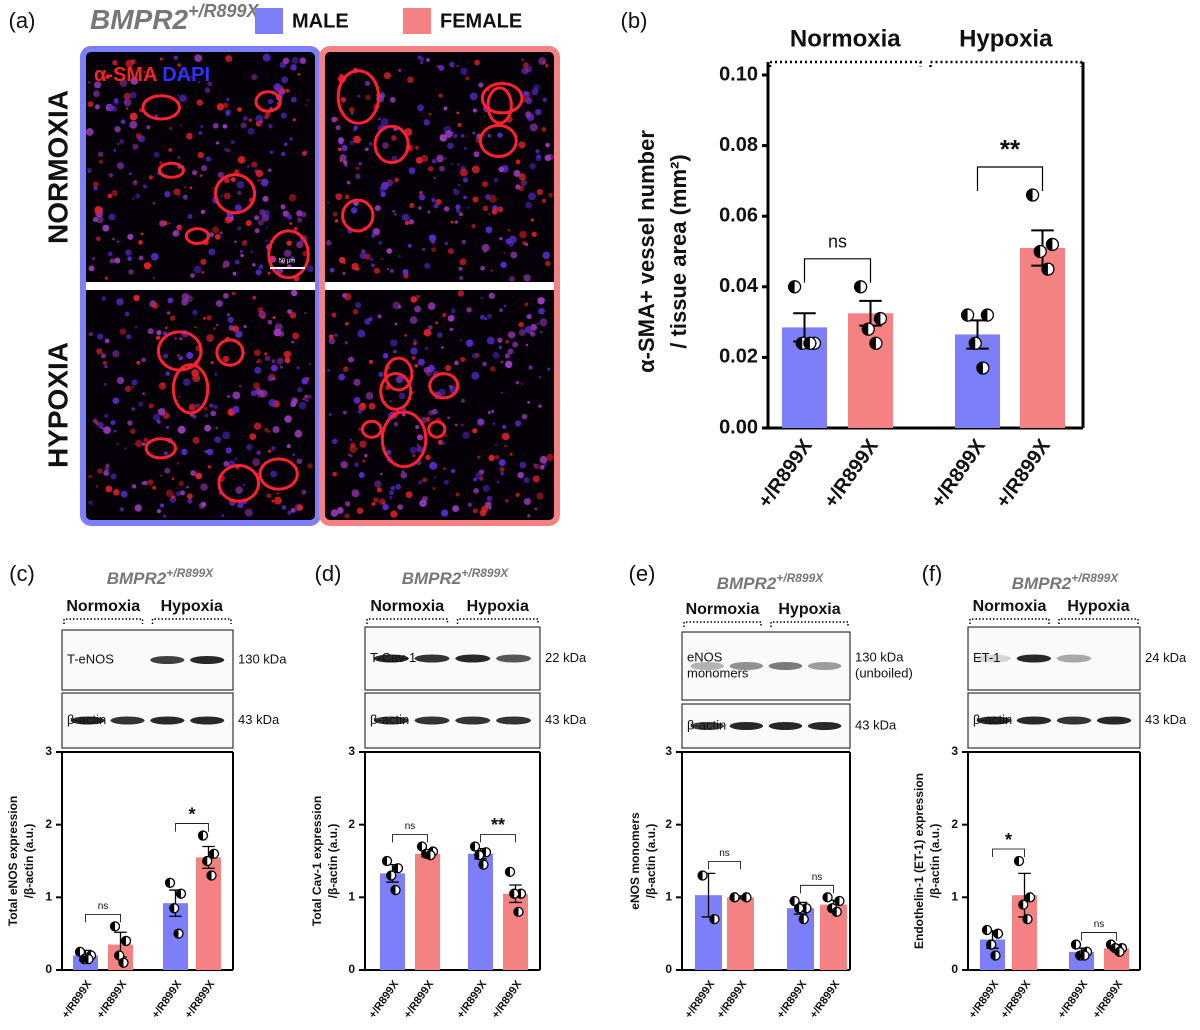  I want to click on group-bracket, so click(809, 624).